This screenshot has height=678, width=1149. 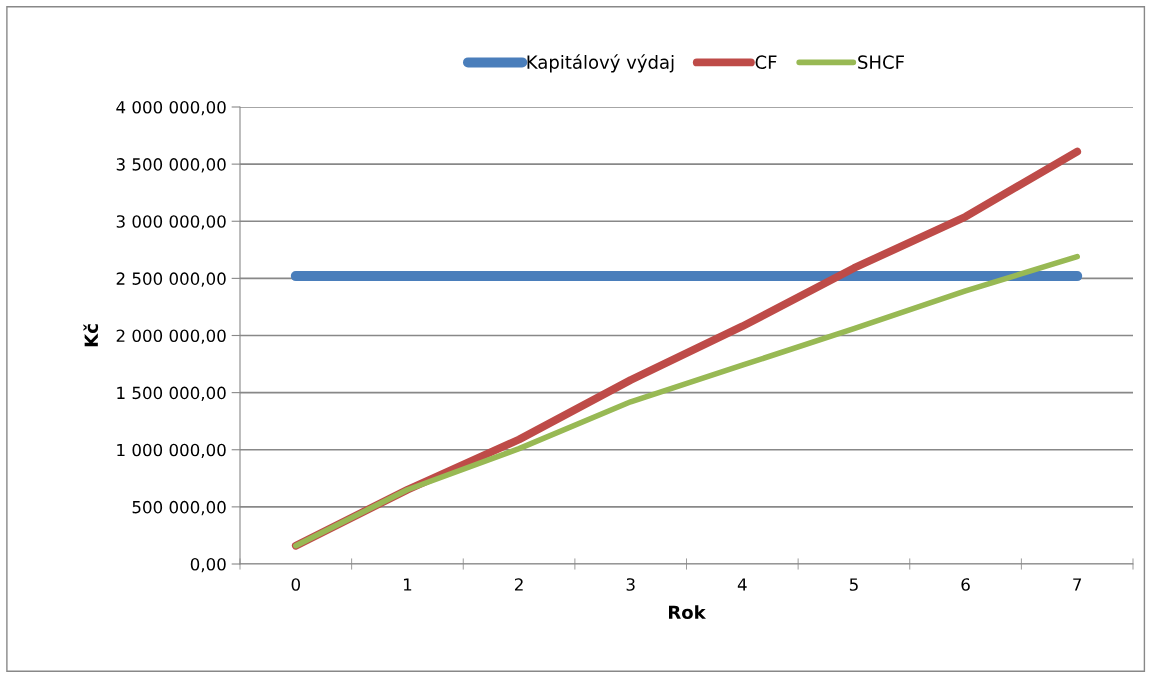 I want to click on y-tick-label: 3 500 000,00, so click(x=171, y=165).